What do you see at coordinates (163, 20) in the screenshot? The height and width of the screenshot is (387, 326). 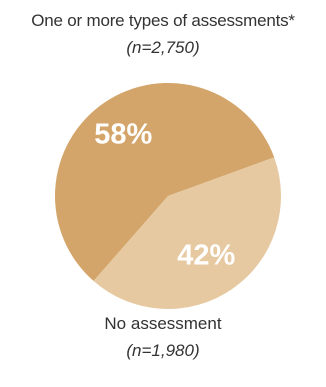 I see `slice-label-assessments: One or more types of assessments*` at bounding box center [163, 20].